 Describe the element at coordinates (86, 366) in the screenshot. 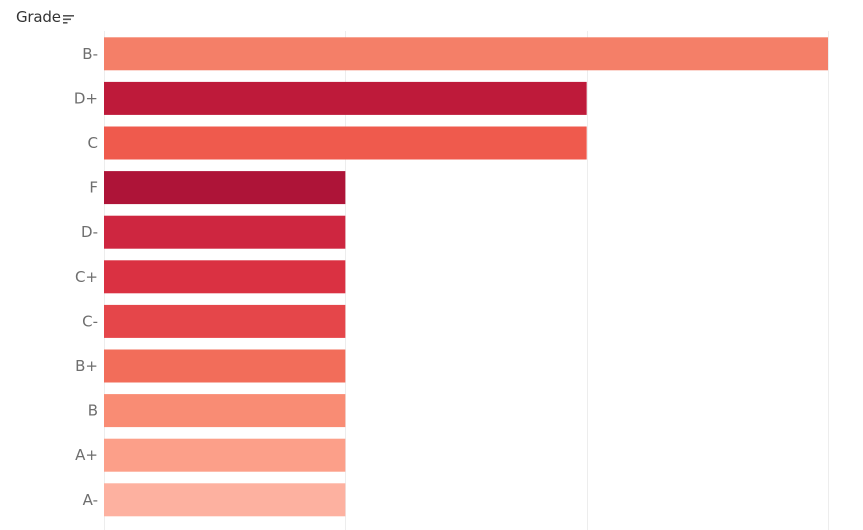

I see `category-label-B+: B+` at that location.